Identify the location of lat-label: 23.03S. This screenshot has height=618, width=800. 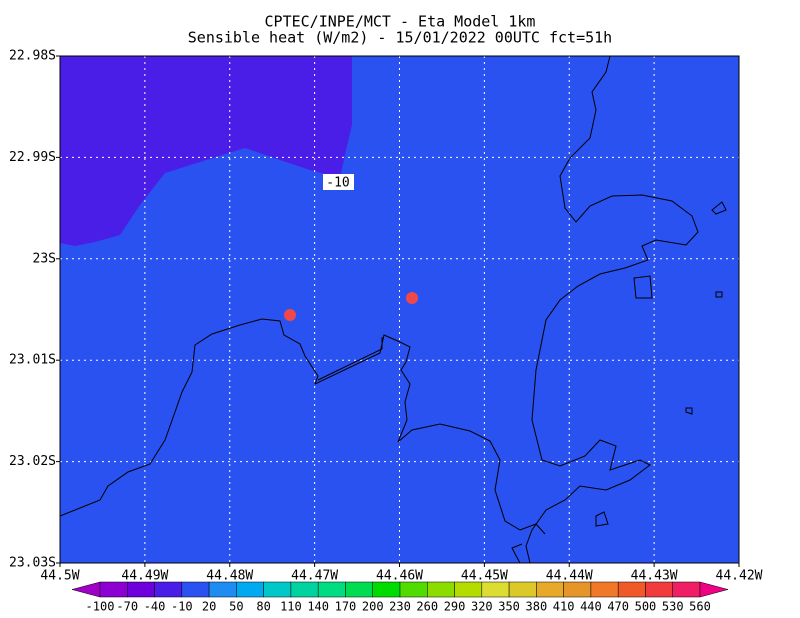
(32, 563).